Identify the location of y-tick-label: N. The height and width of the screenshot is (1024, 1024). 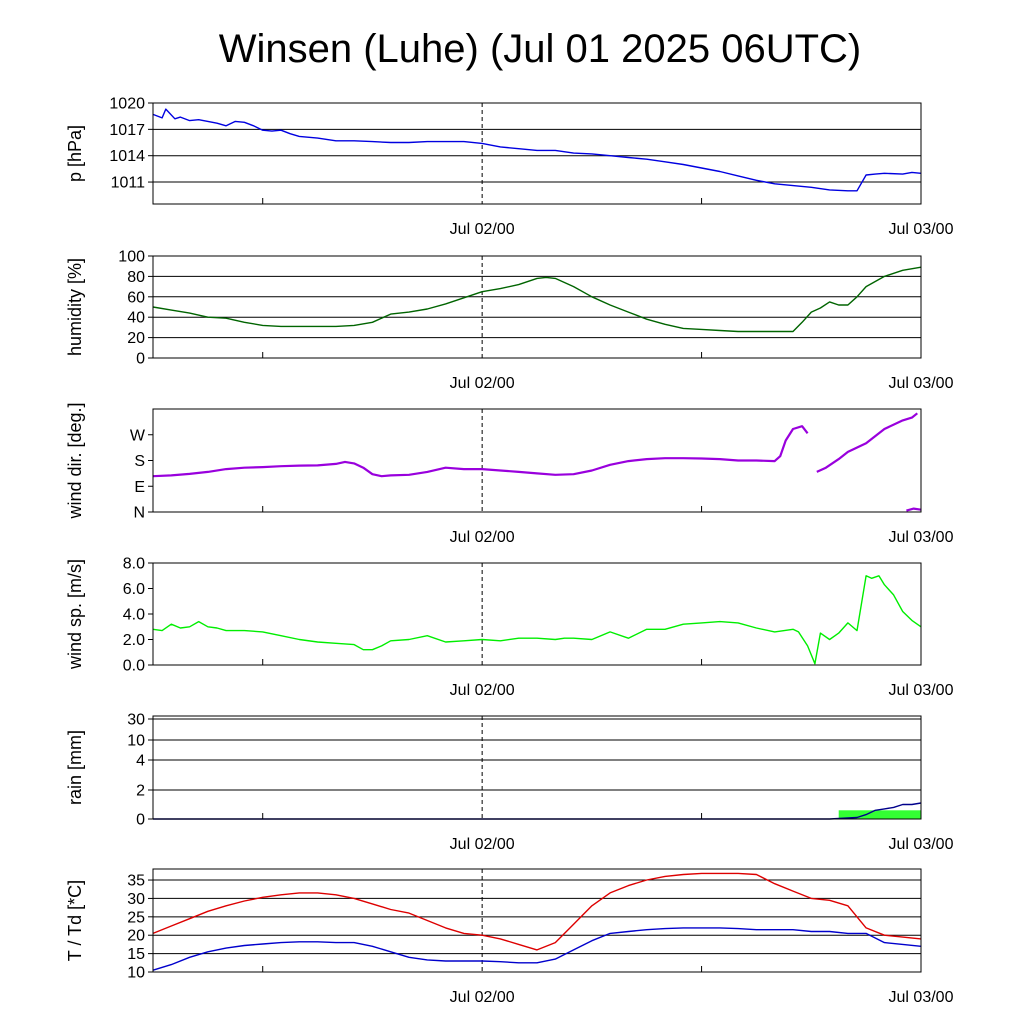
(139, 513).